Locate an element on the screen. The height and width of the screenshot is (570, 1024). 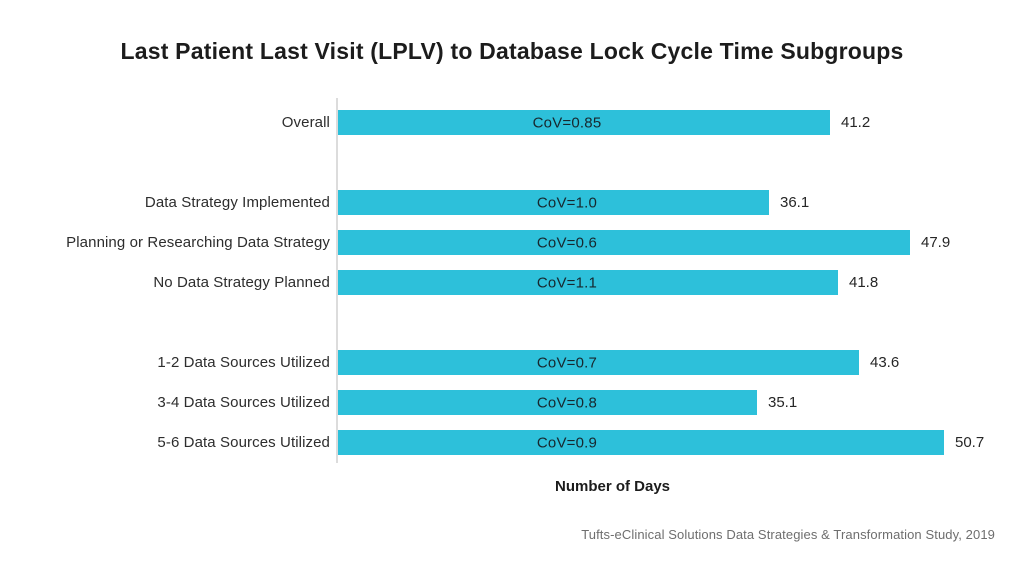
bar: CoV=0.9 is located at coordinates (641, 442).